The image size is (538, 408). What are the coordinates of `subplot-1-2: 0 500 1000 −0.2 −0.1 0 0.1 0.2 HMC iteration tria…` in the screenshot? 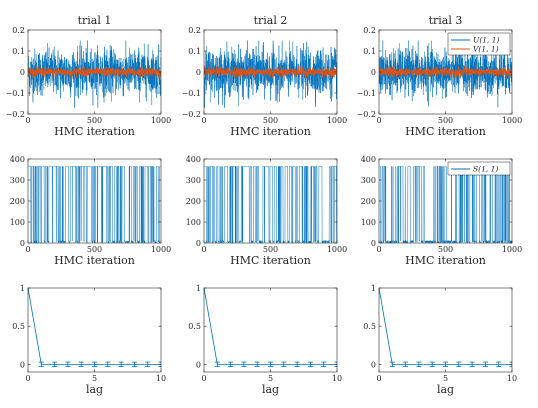 It's located at (265, 76).